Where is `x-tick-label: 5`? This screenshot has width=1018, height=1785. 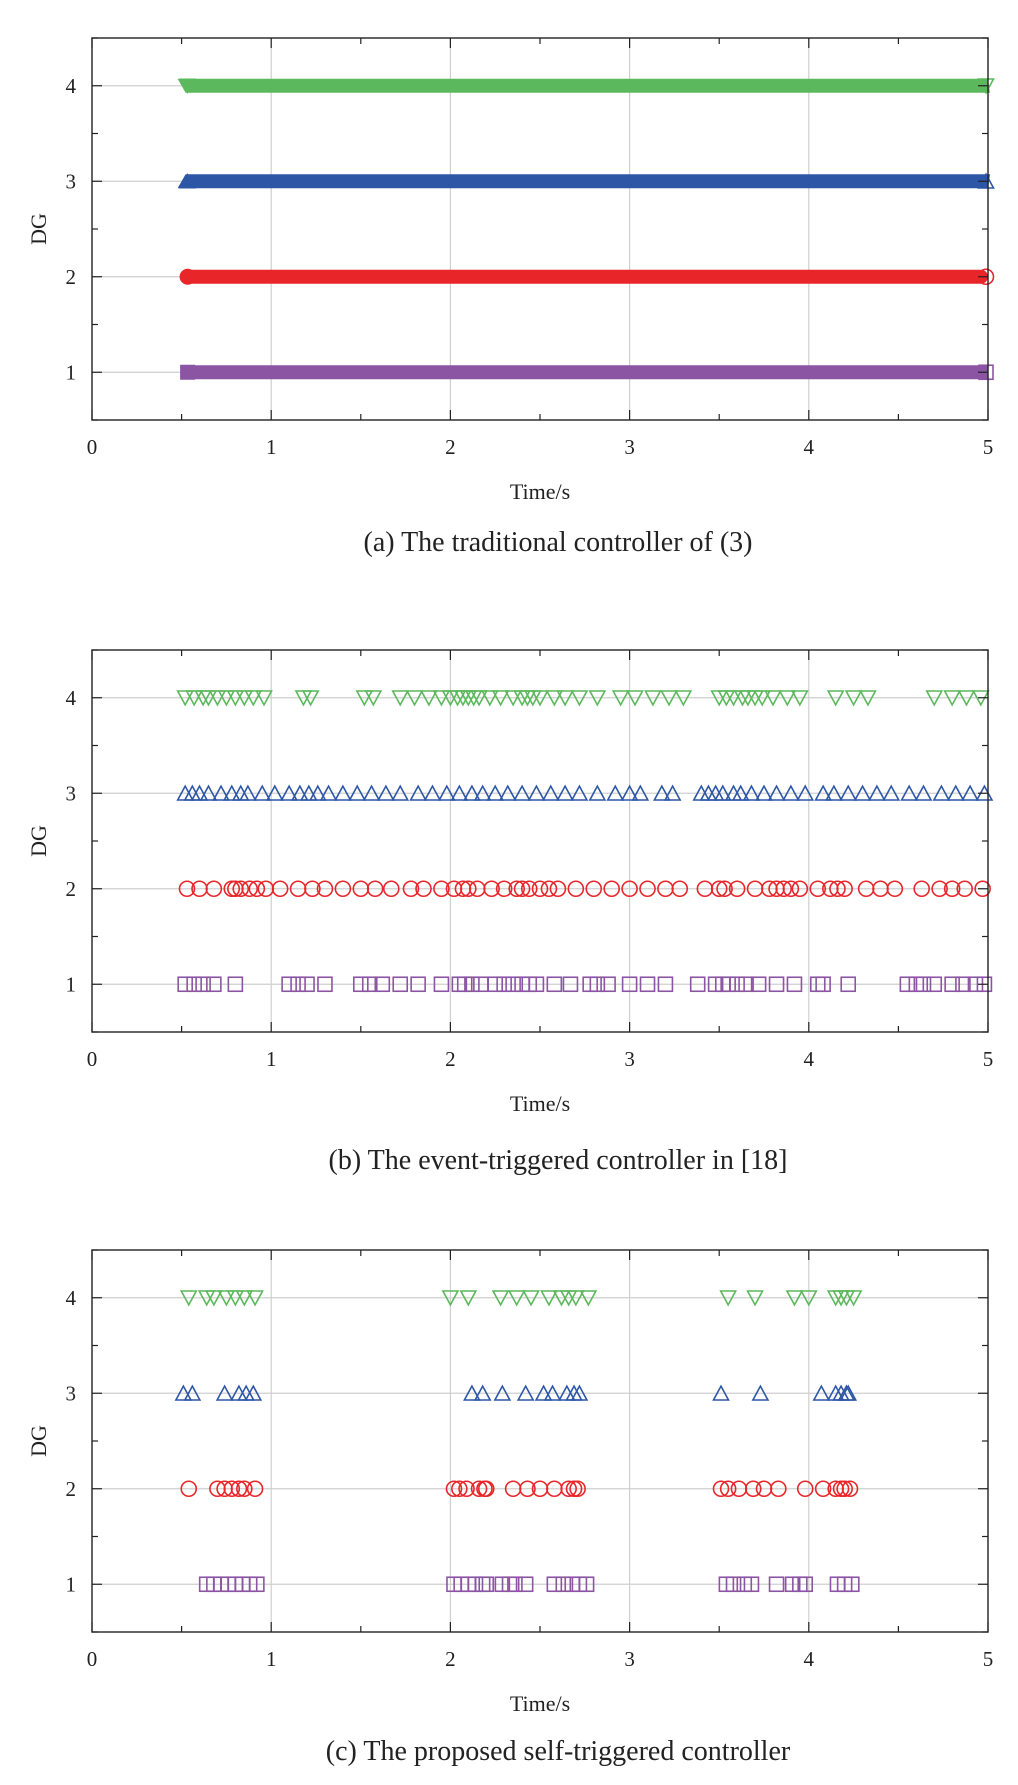
x-tick-label: 5 is located at coordinates (988, 1059).